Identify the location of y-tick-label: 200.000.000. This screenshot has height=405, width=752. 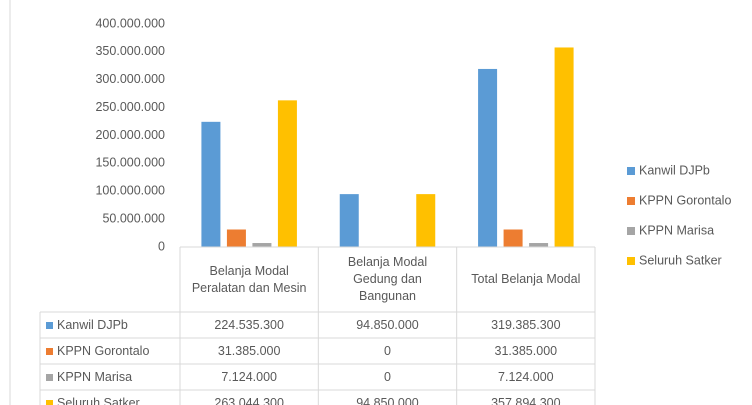
(130, 135).